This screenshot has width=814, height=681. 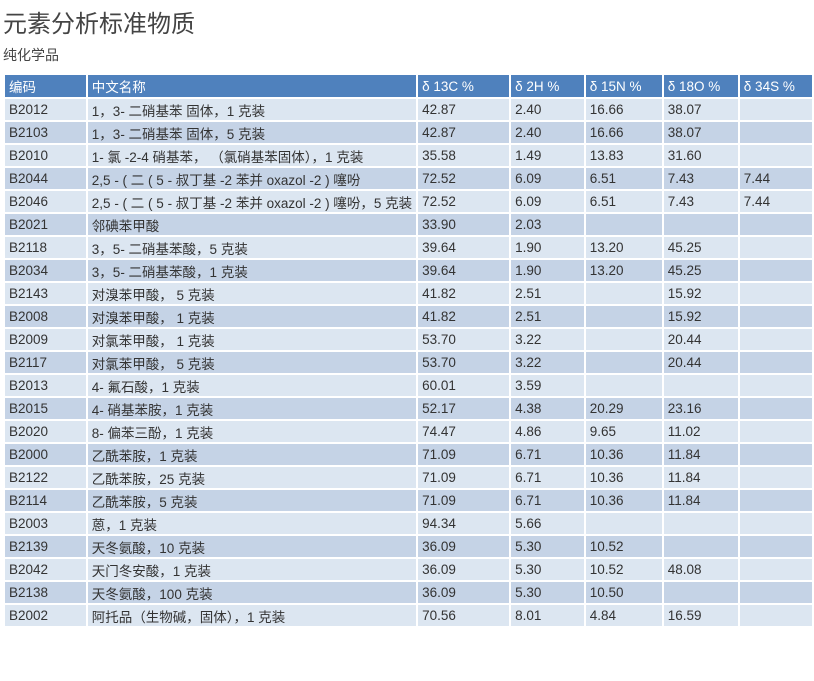 I want to click on column-header: δ 18O %, so click(x=700, y=86).